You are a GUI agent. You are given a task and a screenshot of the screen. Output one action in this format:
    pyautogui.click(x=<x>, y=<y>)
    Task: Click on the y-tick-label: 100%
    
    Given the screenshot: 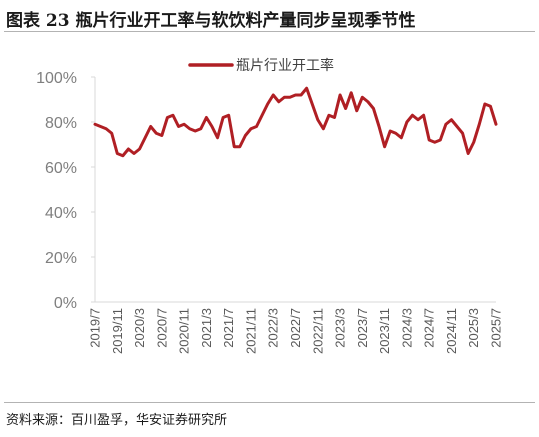 What is the action you would take?
    pyautogui.click(x=56, y=78)
    